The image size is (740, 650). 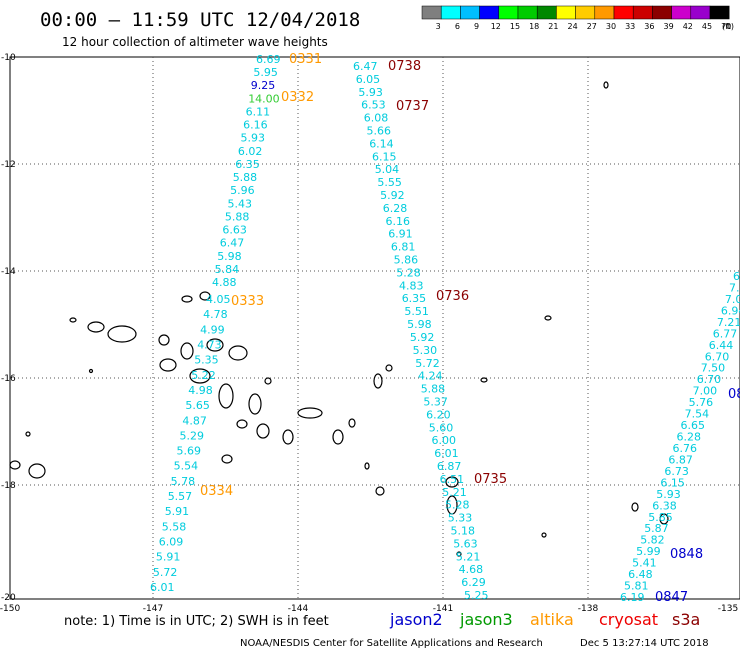 What do you see at coordinates (8, 58) in the screenshot?
I see `lat-tick-label: -10` at bounding box center [8, 58].